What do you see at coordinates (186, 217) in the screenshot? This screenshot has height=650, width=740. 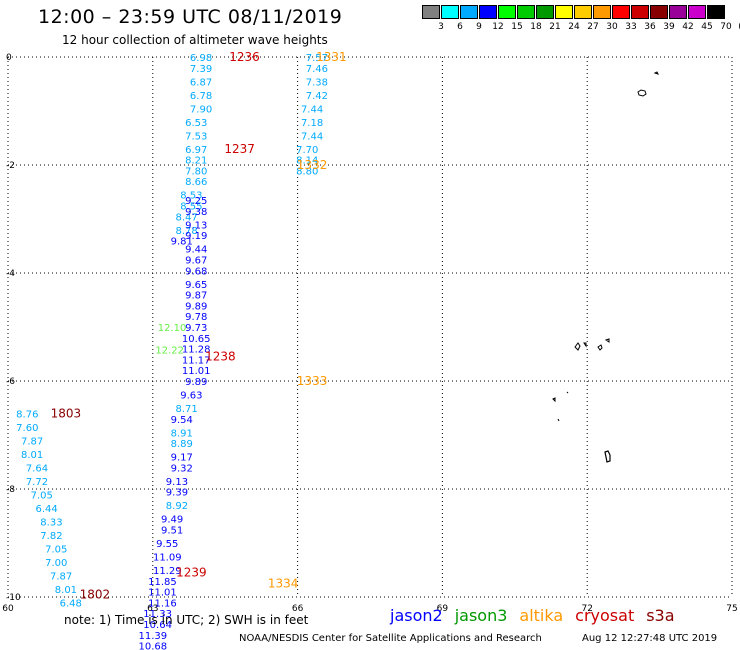 I see `swh-label: 8.47` at bounding box center [186, 217].